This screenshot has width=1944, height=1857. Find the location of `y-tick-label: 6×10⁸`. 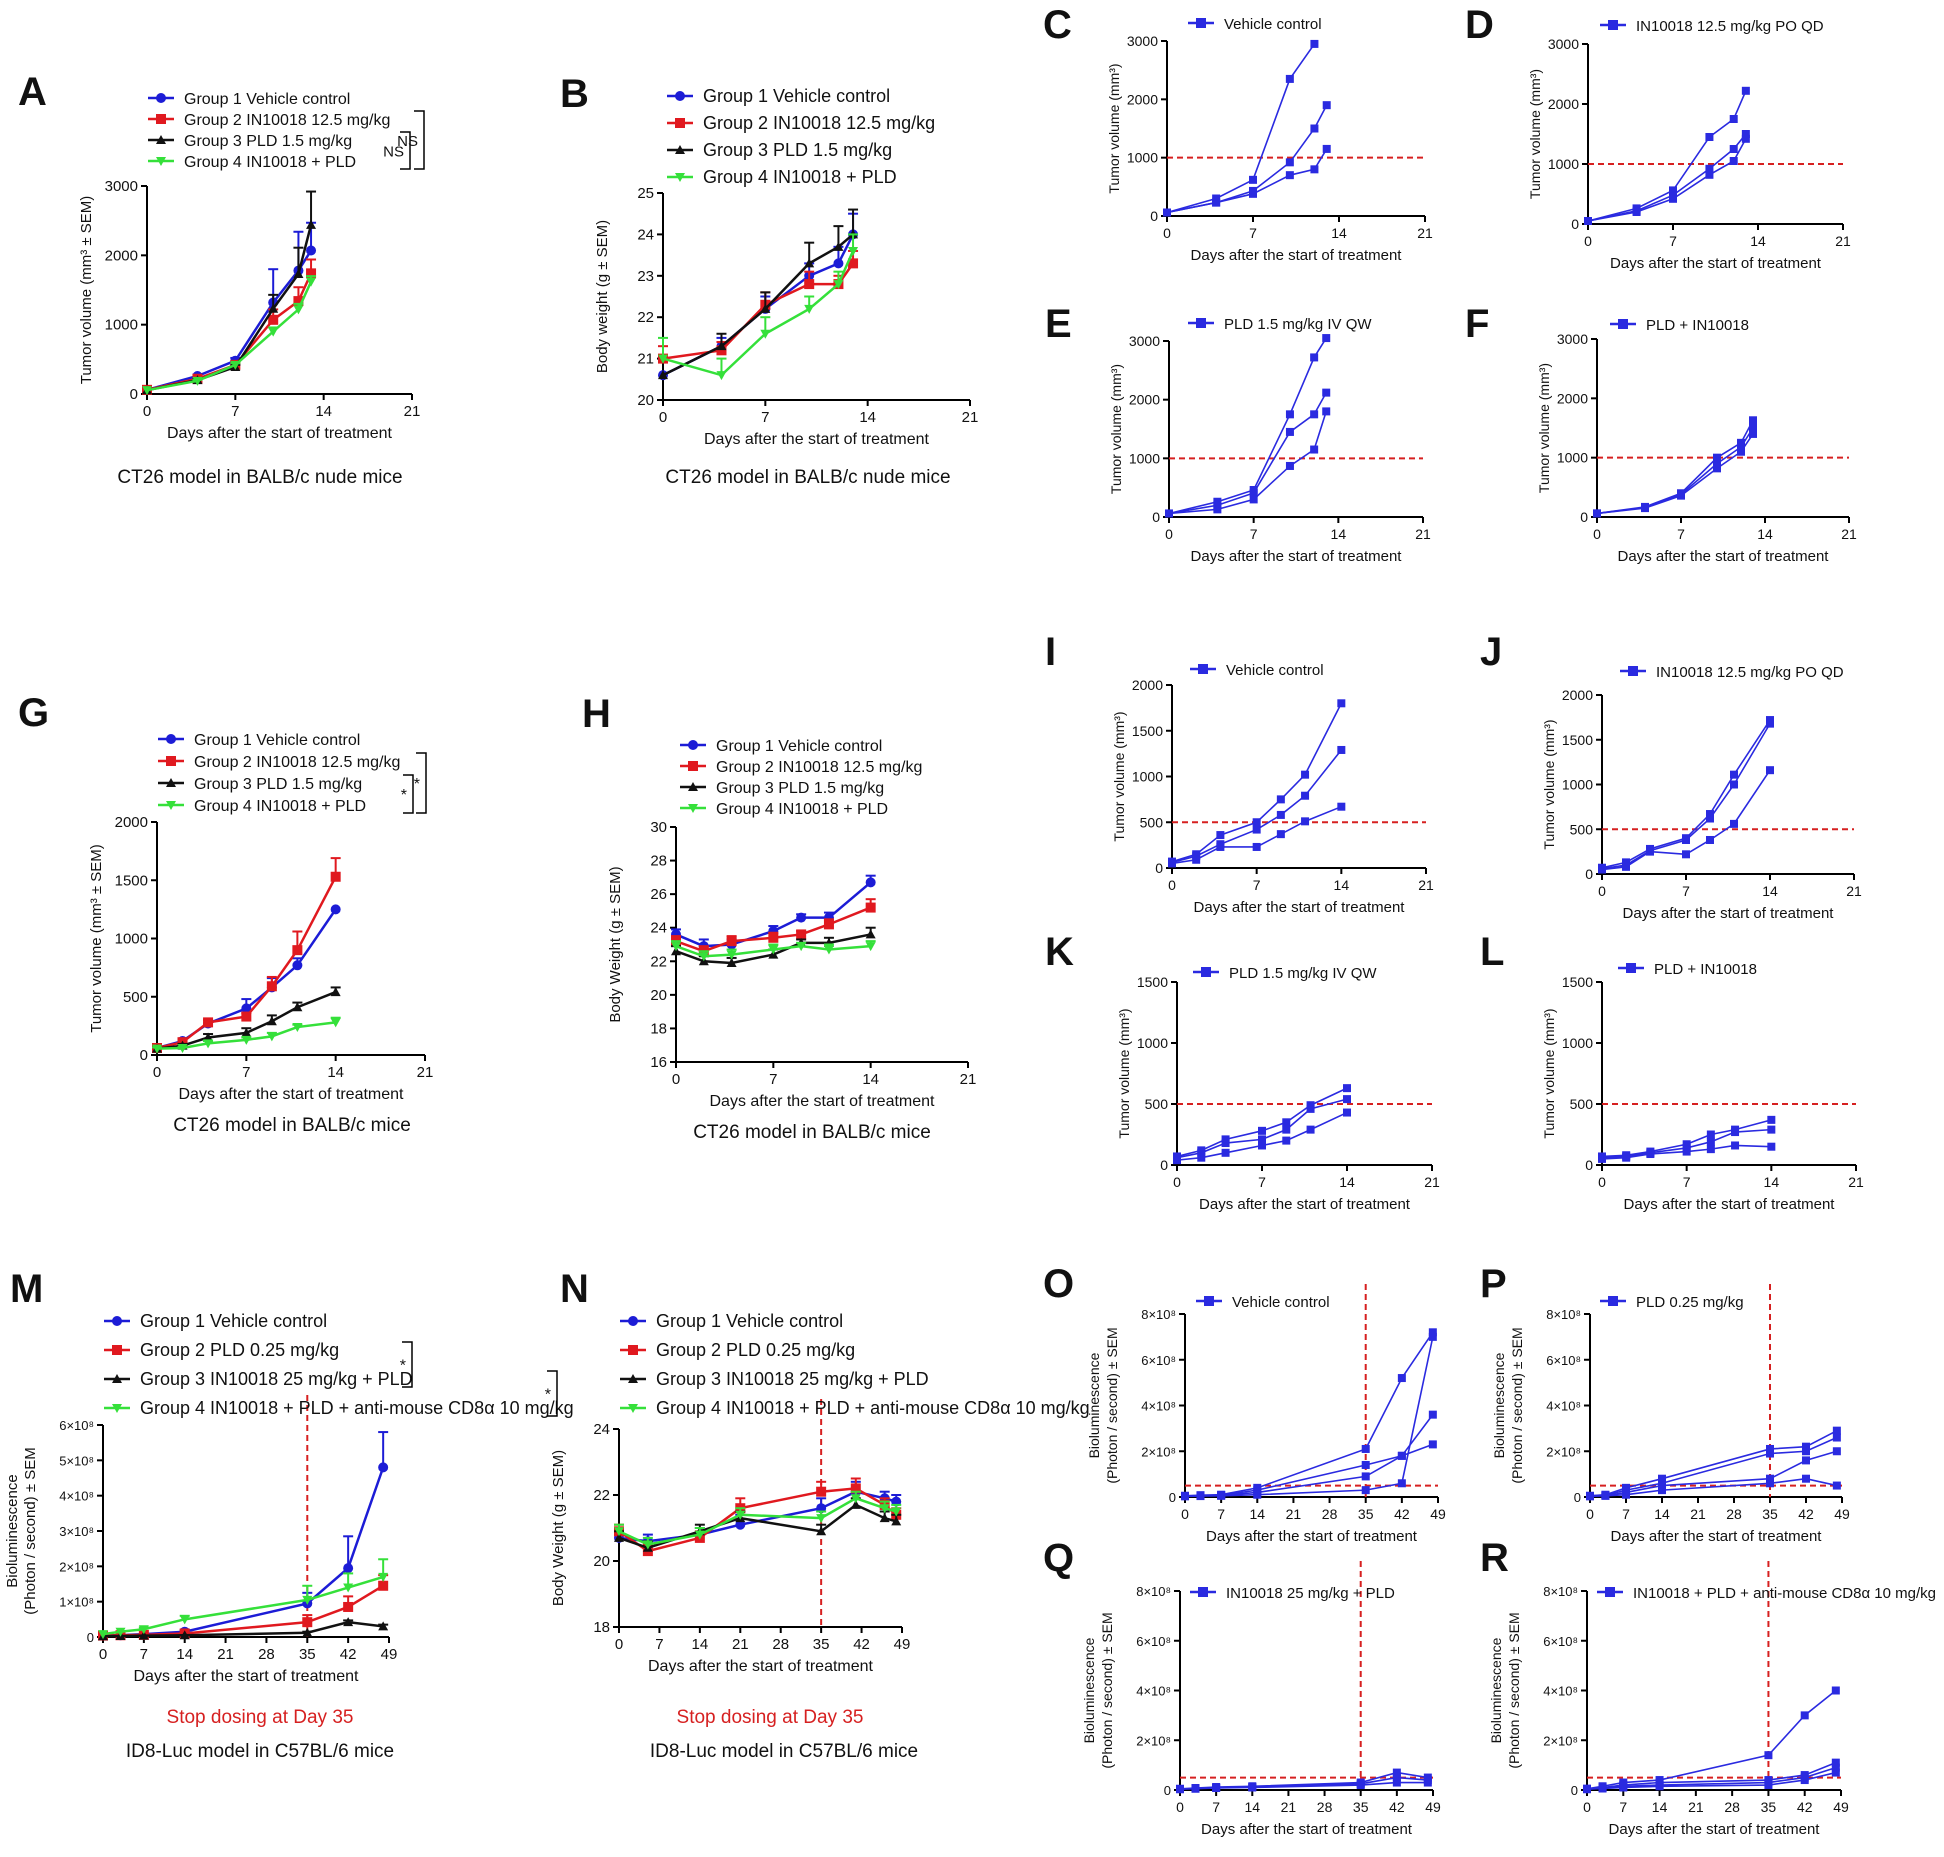

y-tick-label: 6×10⁸ is located at coordinates (76, 1425).